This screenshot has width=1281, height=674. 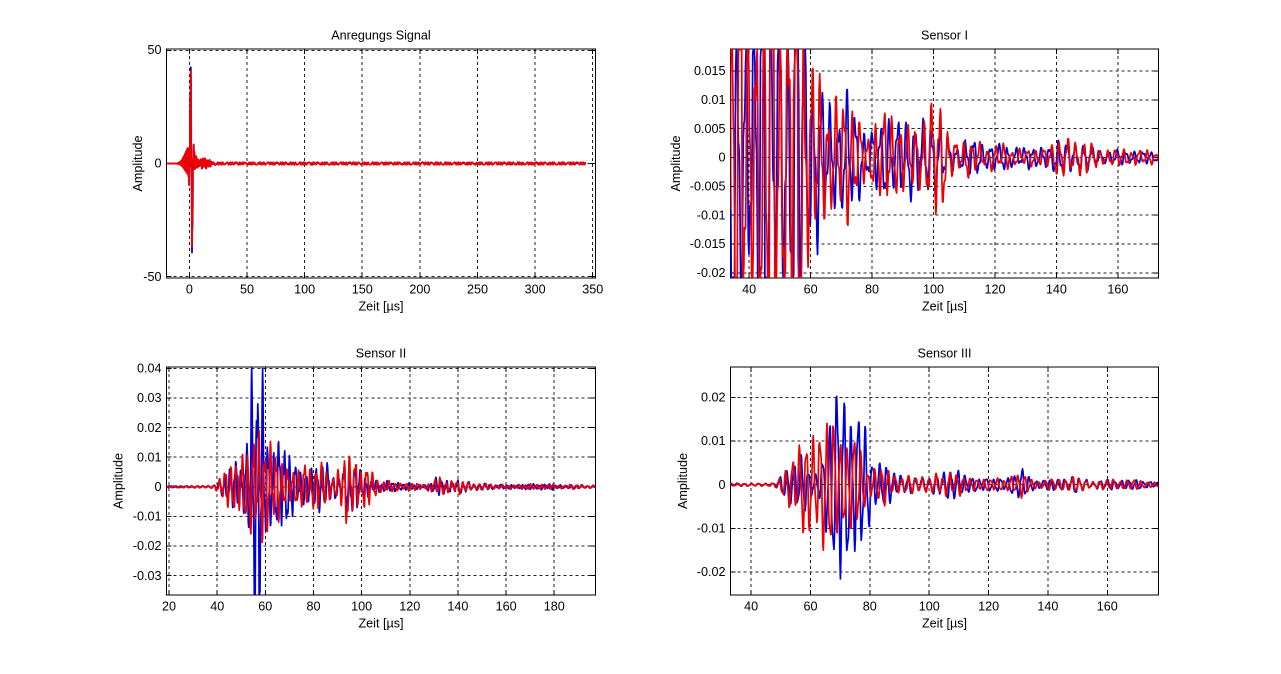 I want to click on svg-text: 0.04, so click(x=149, y=369).